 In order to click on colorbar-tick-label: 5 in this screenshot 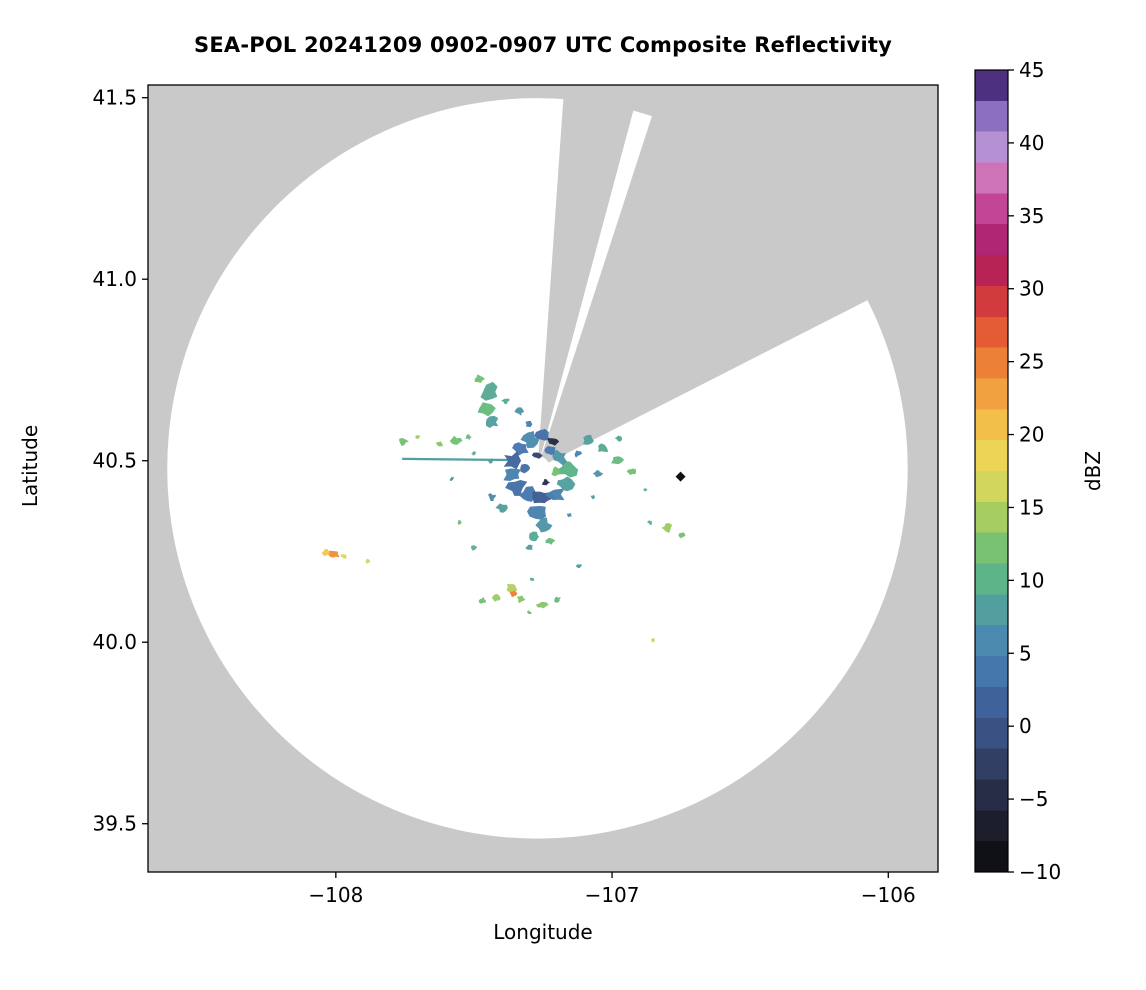, I will do `click(1025, 653)`.